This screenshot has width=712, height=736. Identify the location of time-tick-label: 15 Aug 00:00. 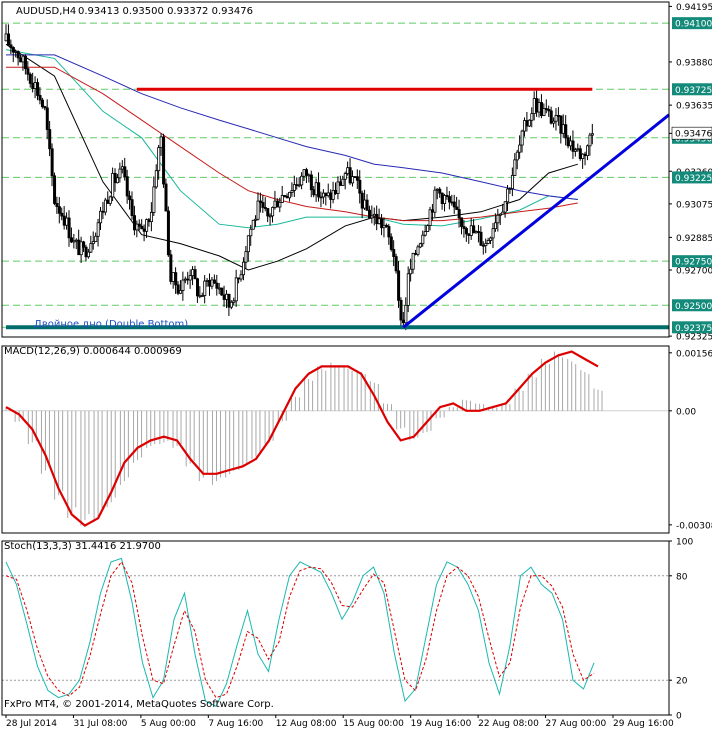
(373, 724).